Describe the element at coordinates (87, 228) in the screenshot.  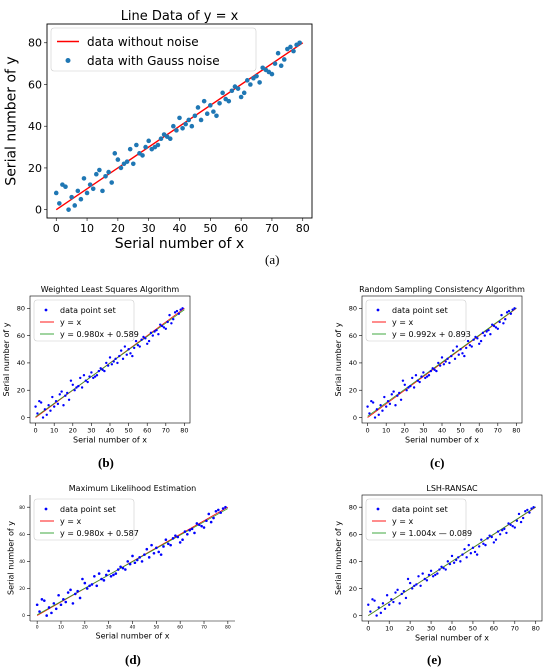
I see `x-tick-label: 10` at that location.